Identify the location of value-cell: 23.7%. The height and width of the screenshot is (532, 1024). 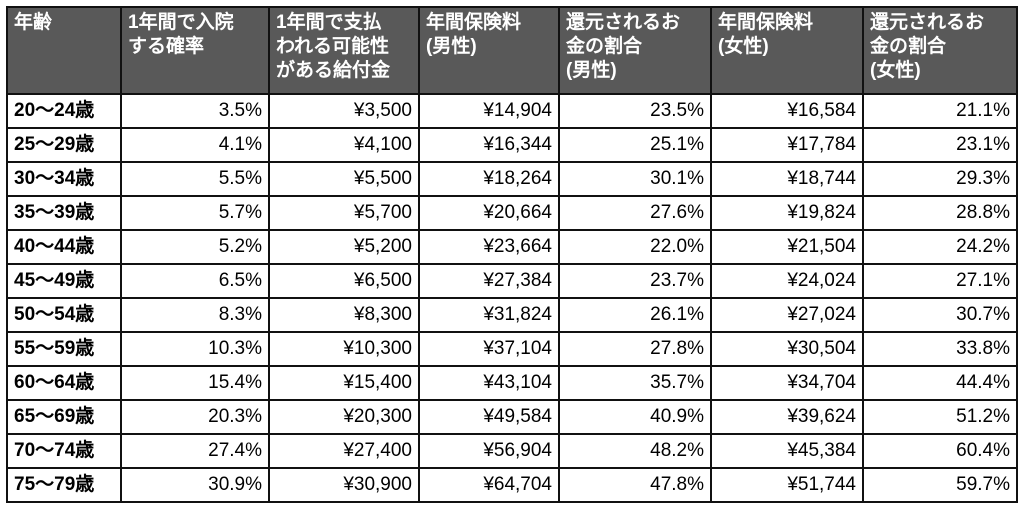
(635, 281).